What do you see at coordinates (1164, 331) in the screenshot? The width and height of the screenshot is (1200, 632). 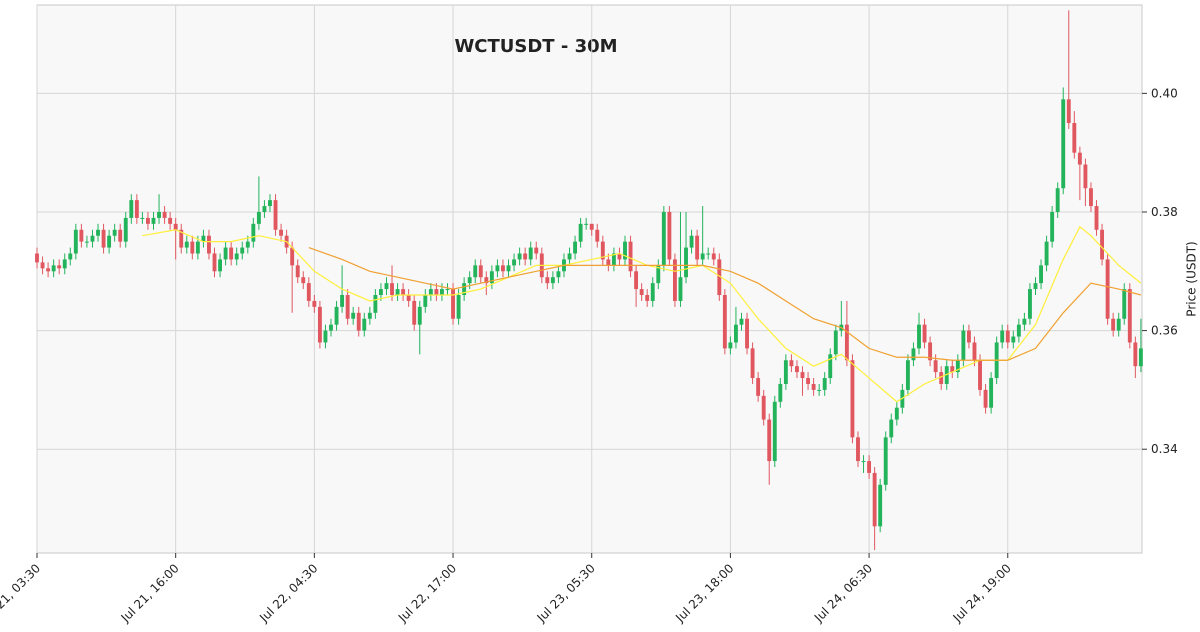 I see `y-tick-label: 0.36` at bounding box center [1164, 331].